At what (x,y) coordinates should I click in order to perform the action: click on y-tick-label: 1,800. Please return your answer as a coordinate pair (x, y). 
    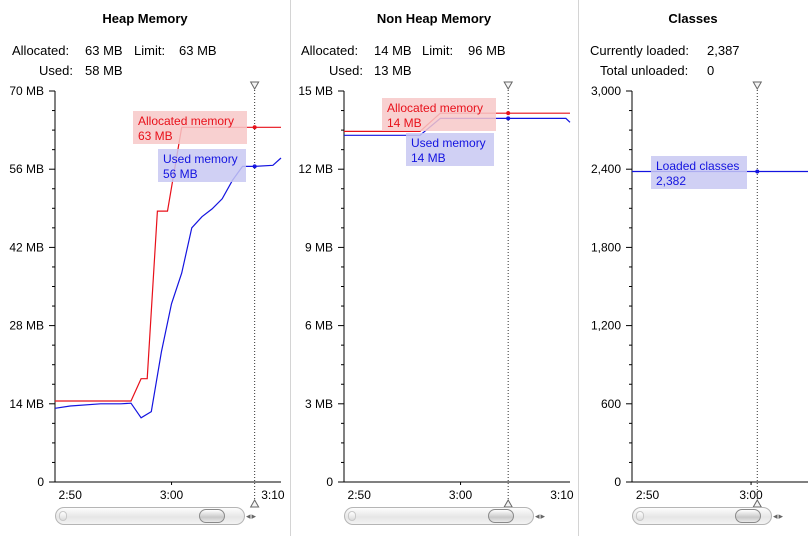
    Looking at the image, I should click on (606, 247).